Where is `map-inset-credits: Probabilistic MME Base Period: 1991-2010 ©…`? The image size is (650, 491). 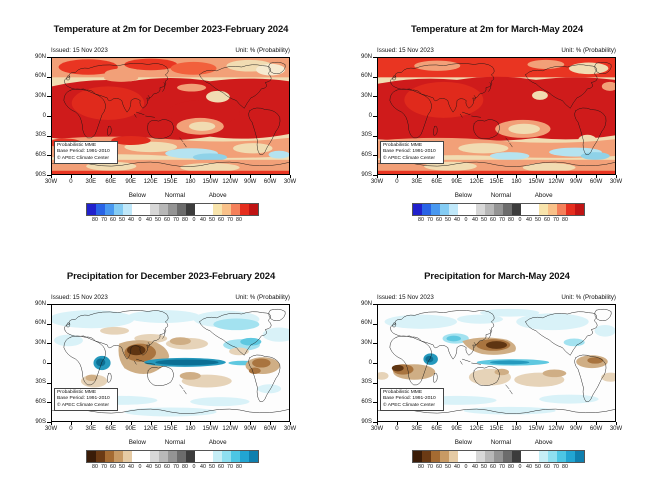
map-inset-credits: Probabilistic MME Base Period: 1991-2010 ©… is located at coordinates (412, 153).